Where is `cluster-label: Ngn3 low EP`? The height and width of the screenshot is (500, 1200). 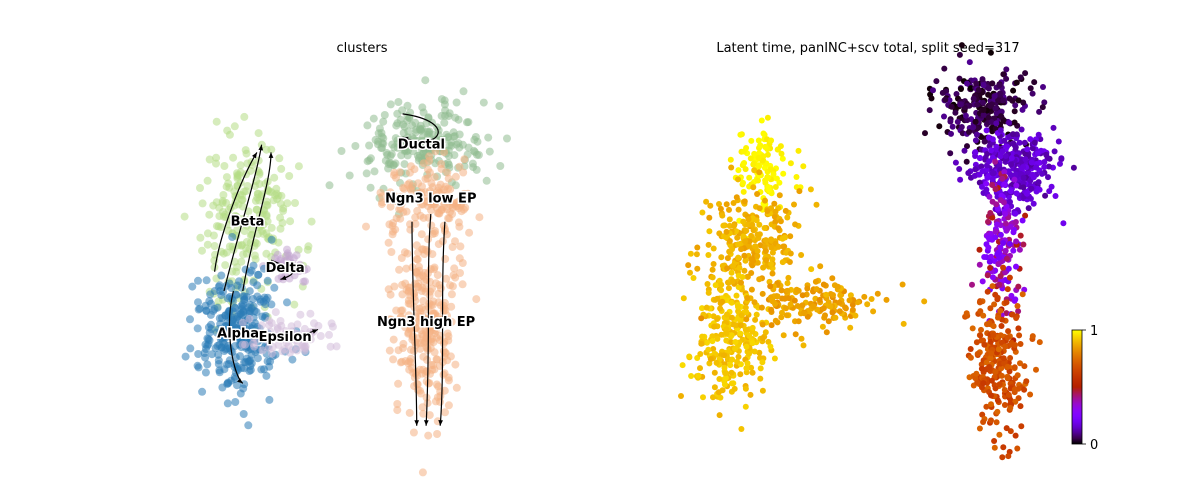
cluster-label: Ngn3 low EP is located at coordinates (430, 199).